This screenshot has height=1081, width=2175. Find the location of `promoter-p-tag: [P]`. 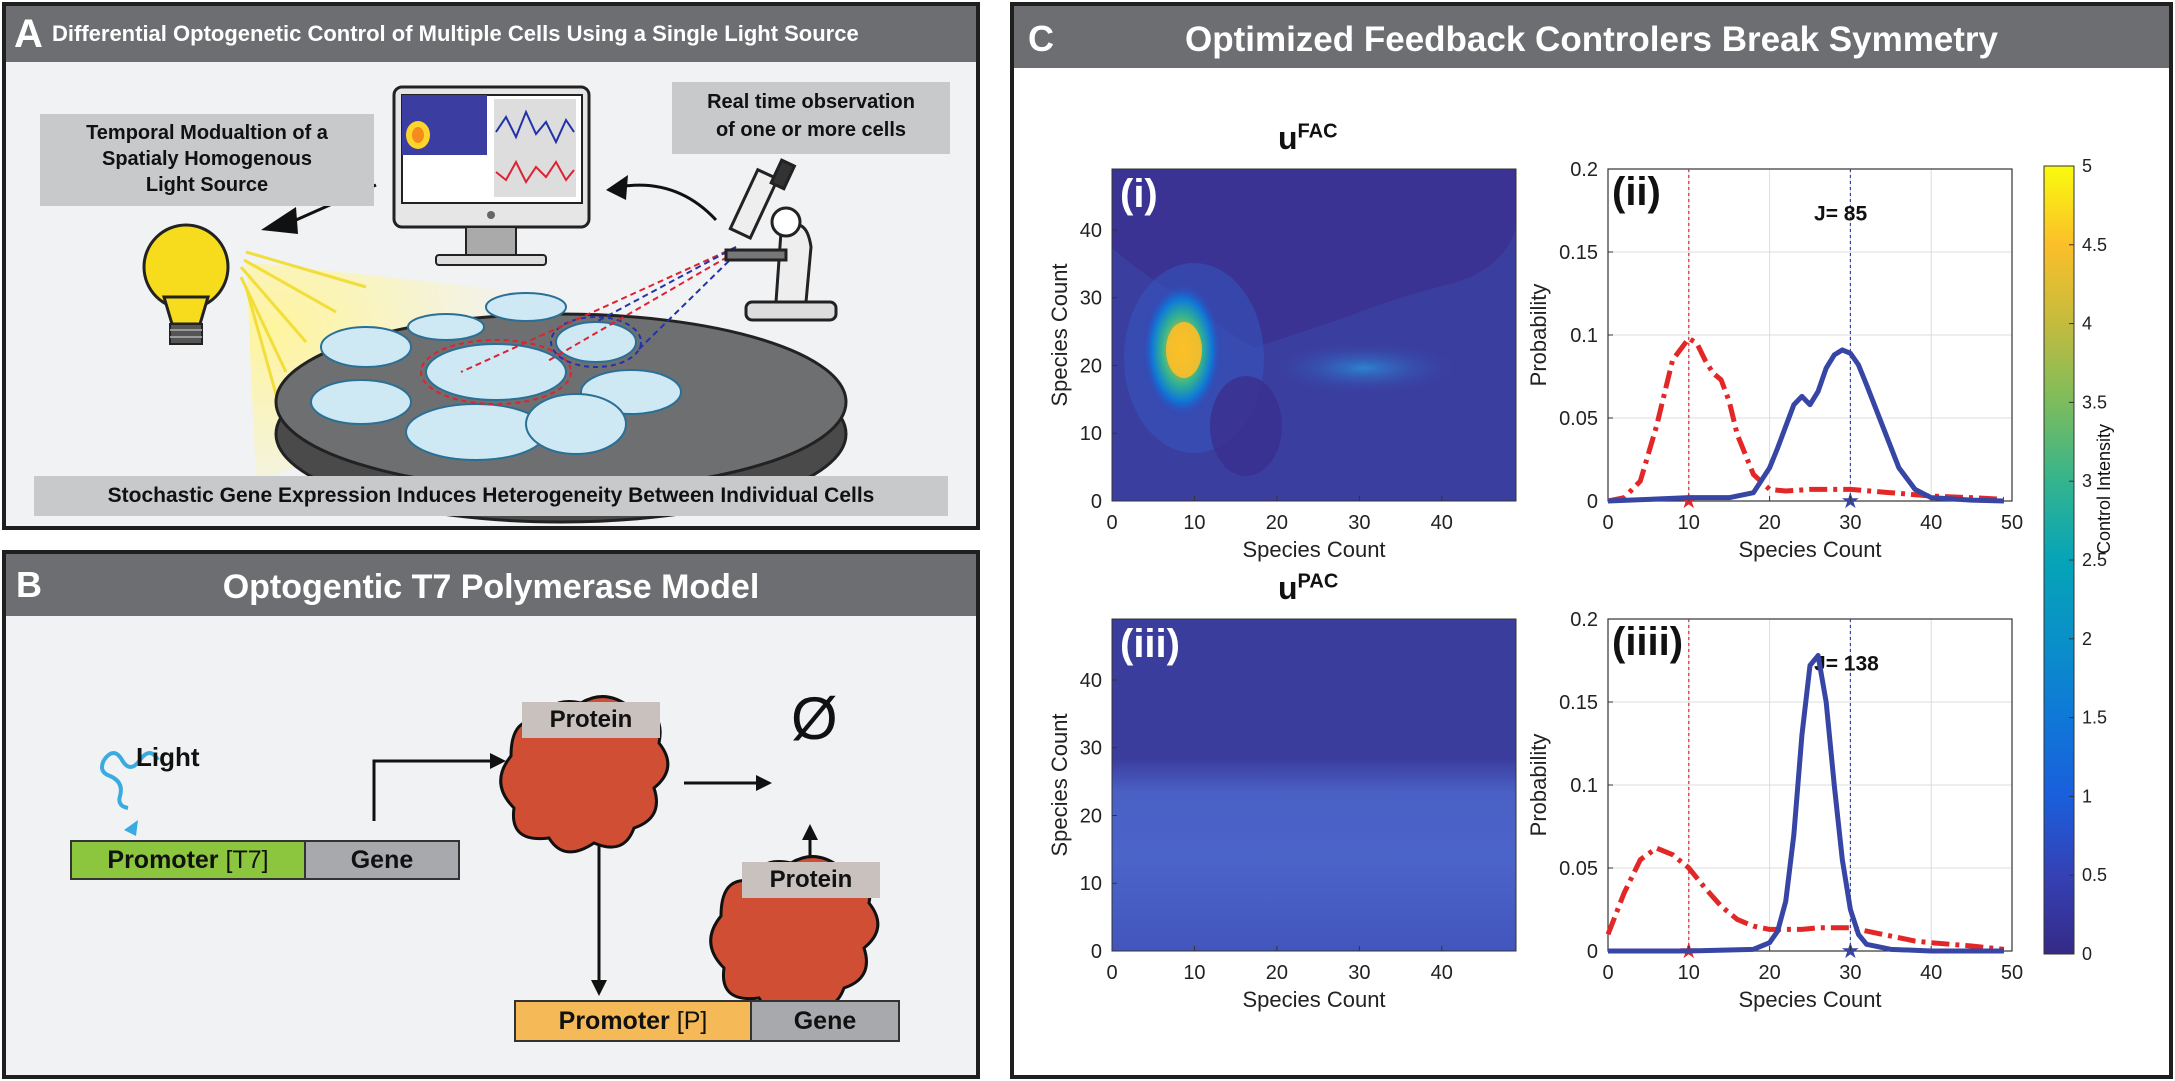

promoter-p-tag: [P] is located at coordinates (692, 1021).